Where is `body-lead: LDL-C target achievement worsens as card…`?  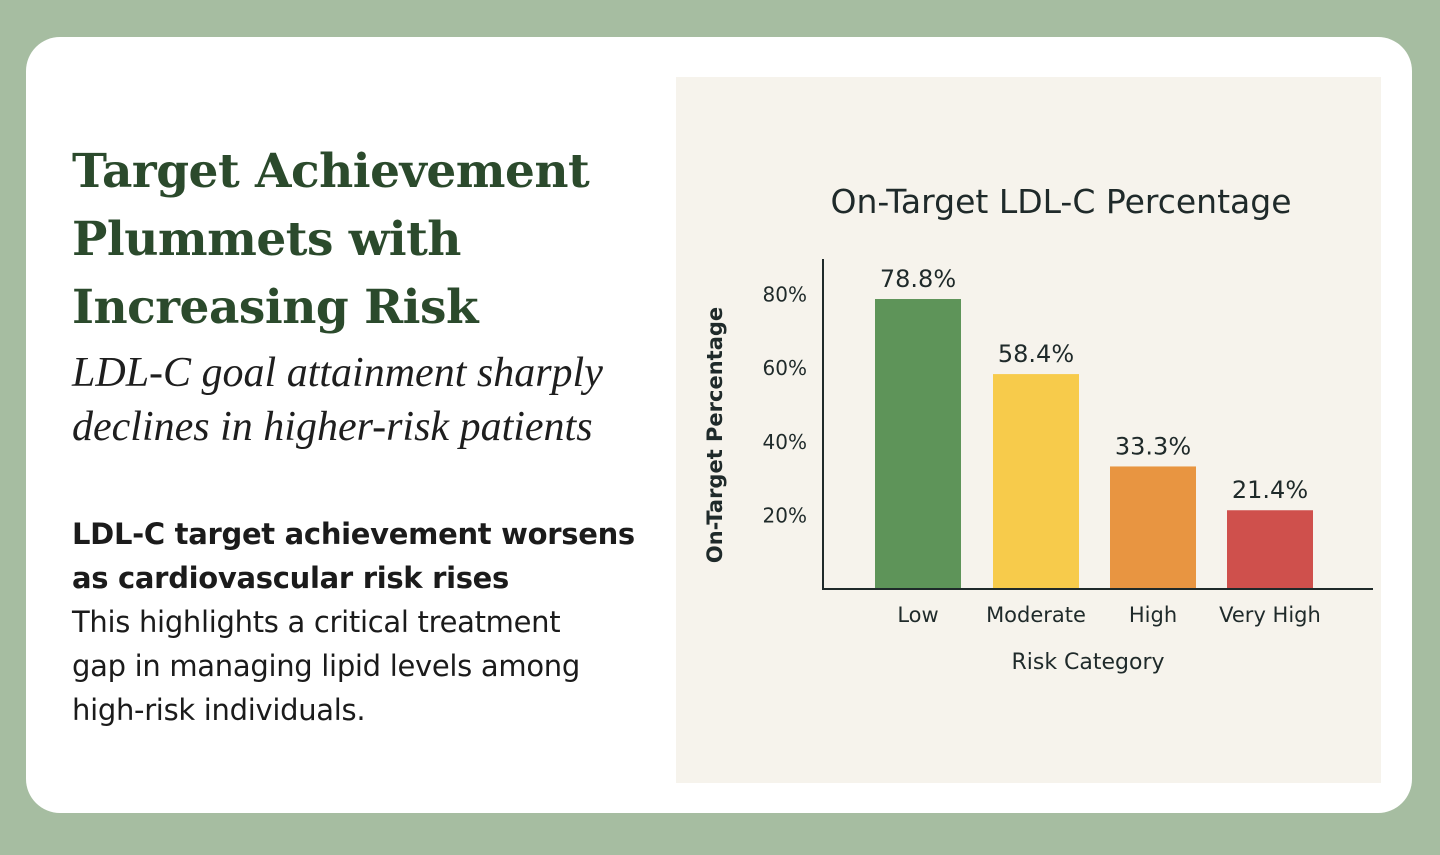 body-lead: LDL-C target achievement worsens as card… is located at coordinates (367, 556).